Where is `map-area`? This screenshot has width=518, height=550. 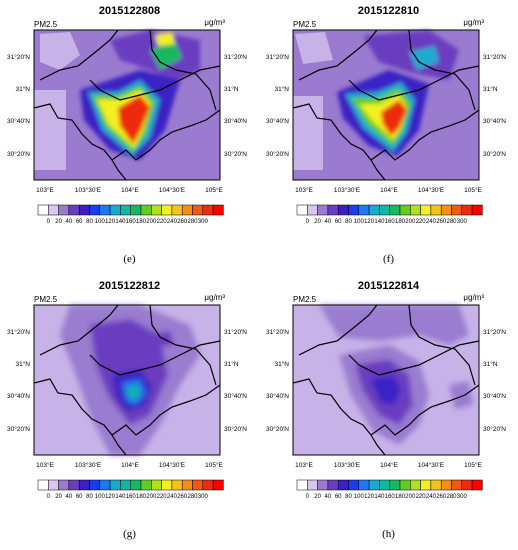
map-area is located at coordinates (386, 105).